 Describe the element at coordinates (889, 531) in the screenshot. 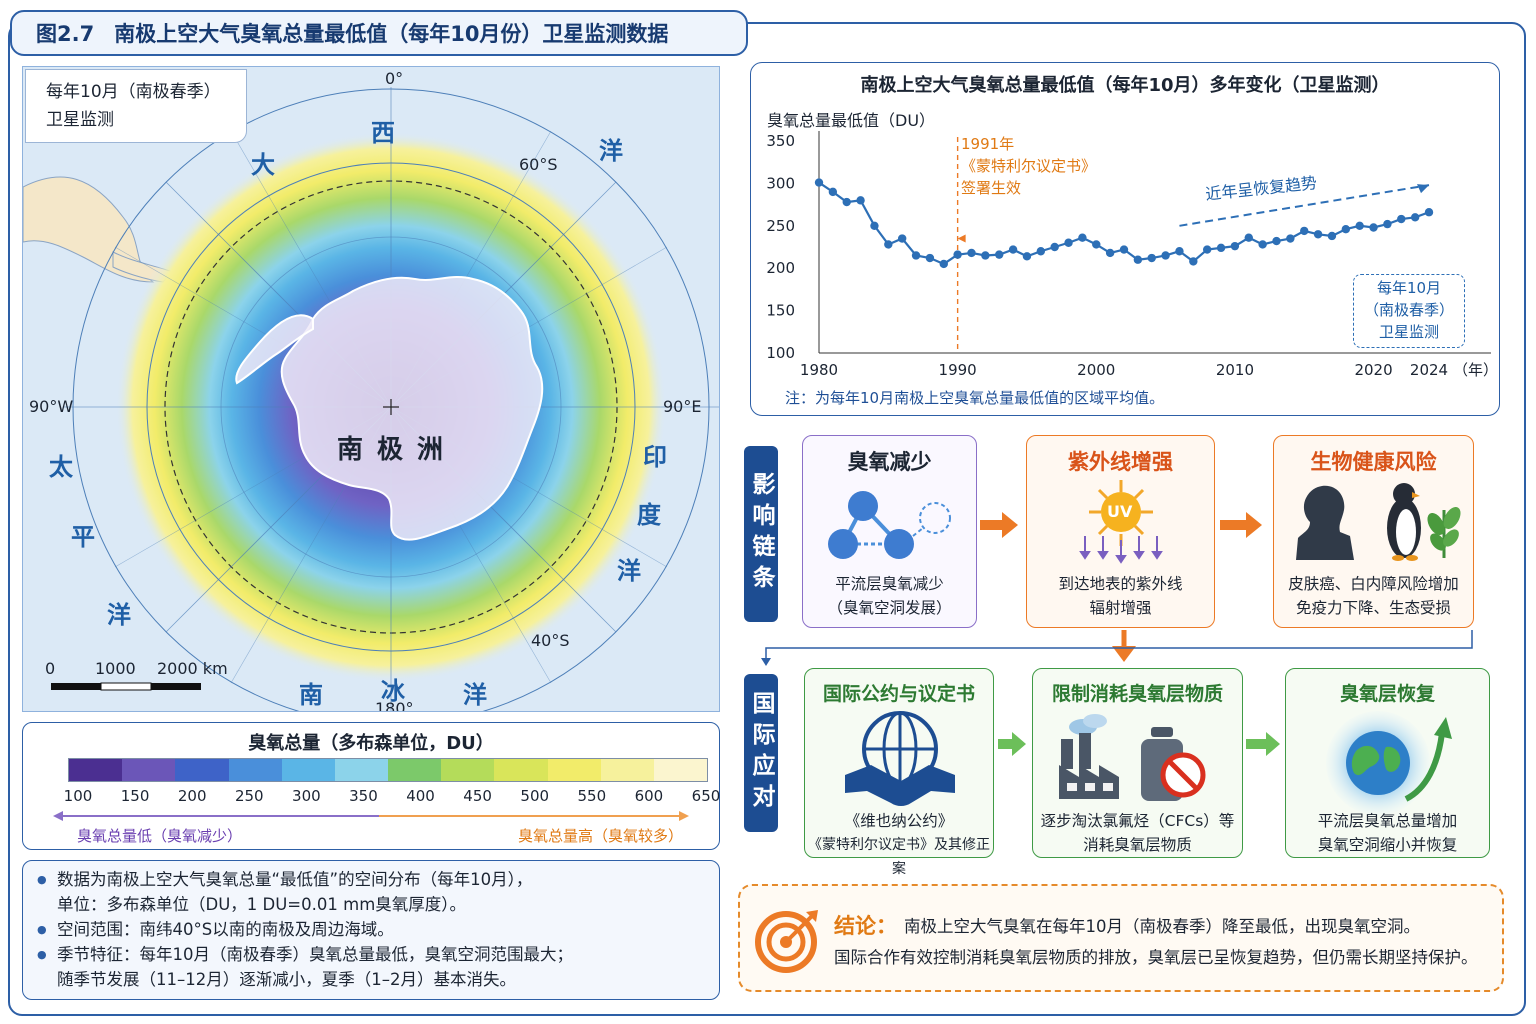

I see `card-ozone-depletion: 臭氧减少 平流层臭氧减少 （臭氧空洞发展）` at that location.